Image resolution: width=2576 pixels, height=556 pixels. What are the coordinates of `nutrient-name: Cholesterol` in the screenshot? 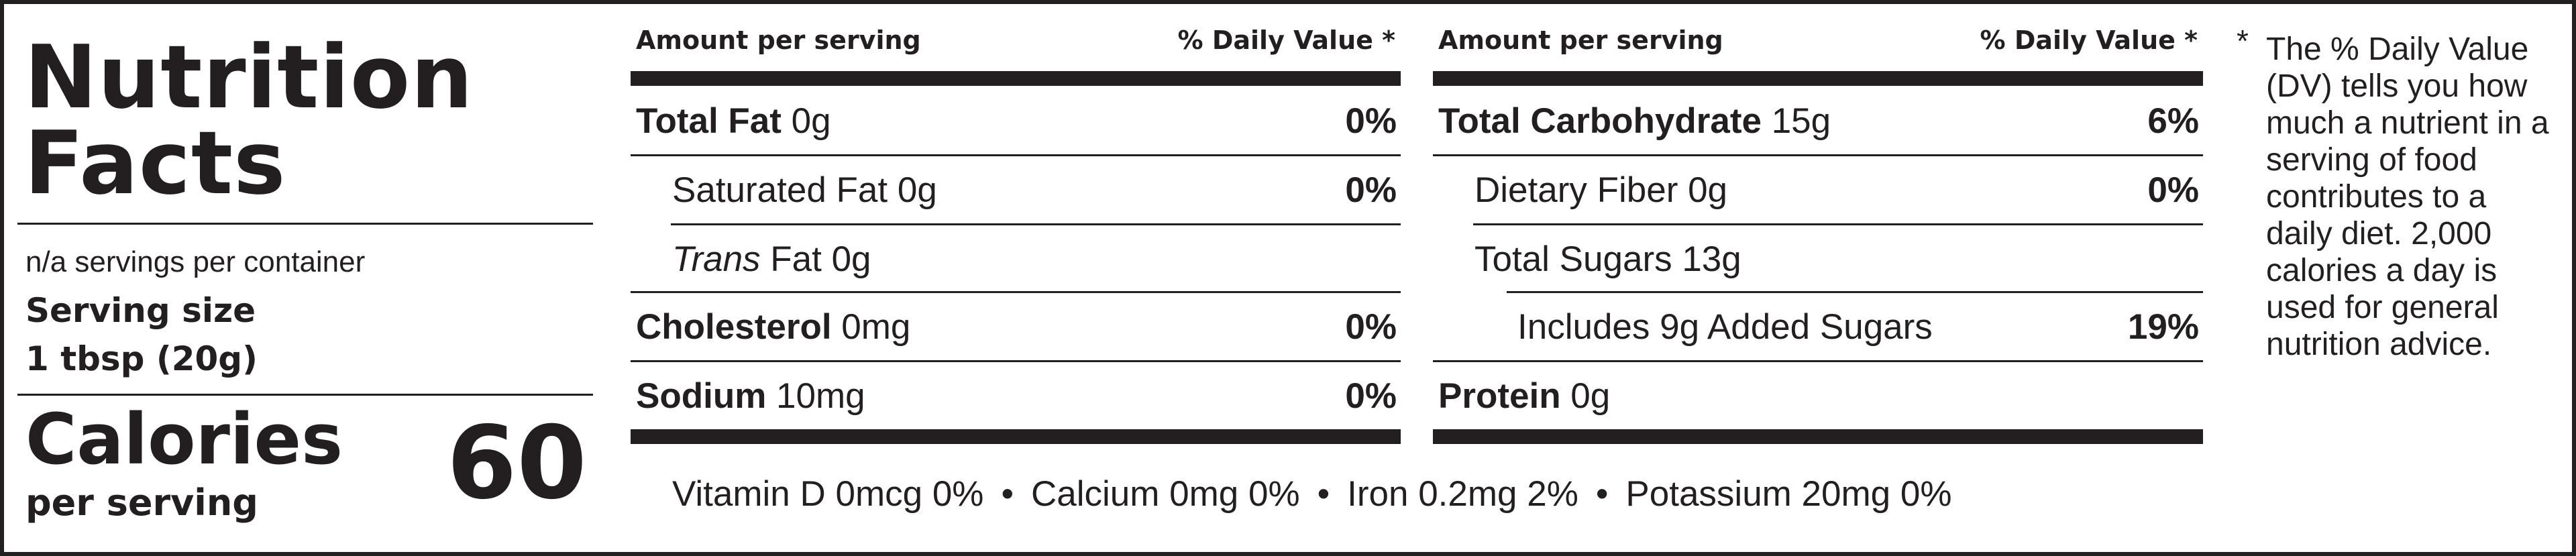 It's located at (734, 327).